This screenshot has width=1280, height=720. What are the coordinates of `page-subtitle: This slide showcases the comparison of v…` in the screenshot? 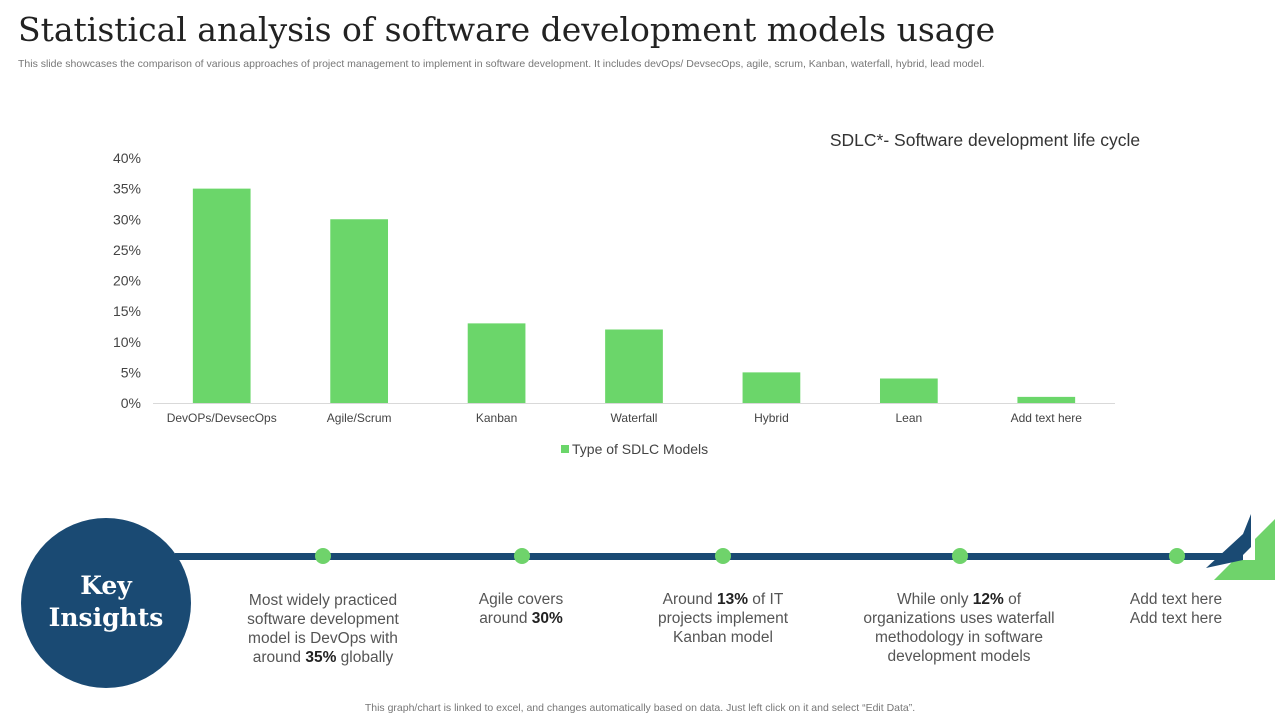 It's located at (501, 64).